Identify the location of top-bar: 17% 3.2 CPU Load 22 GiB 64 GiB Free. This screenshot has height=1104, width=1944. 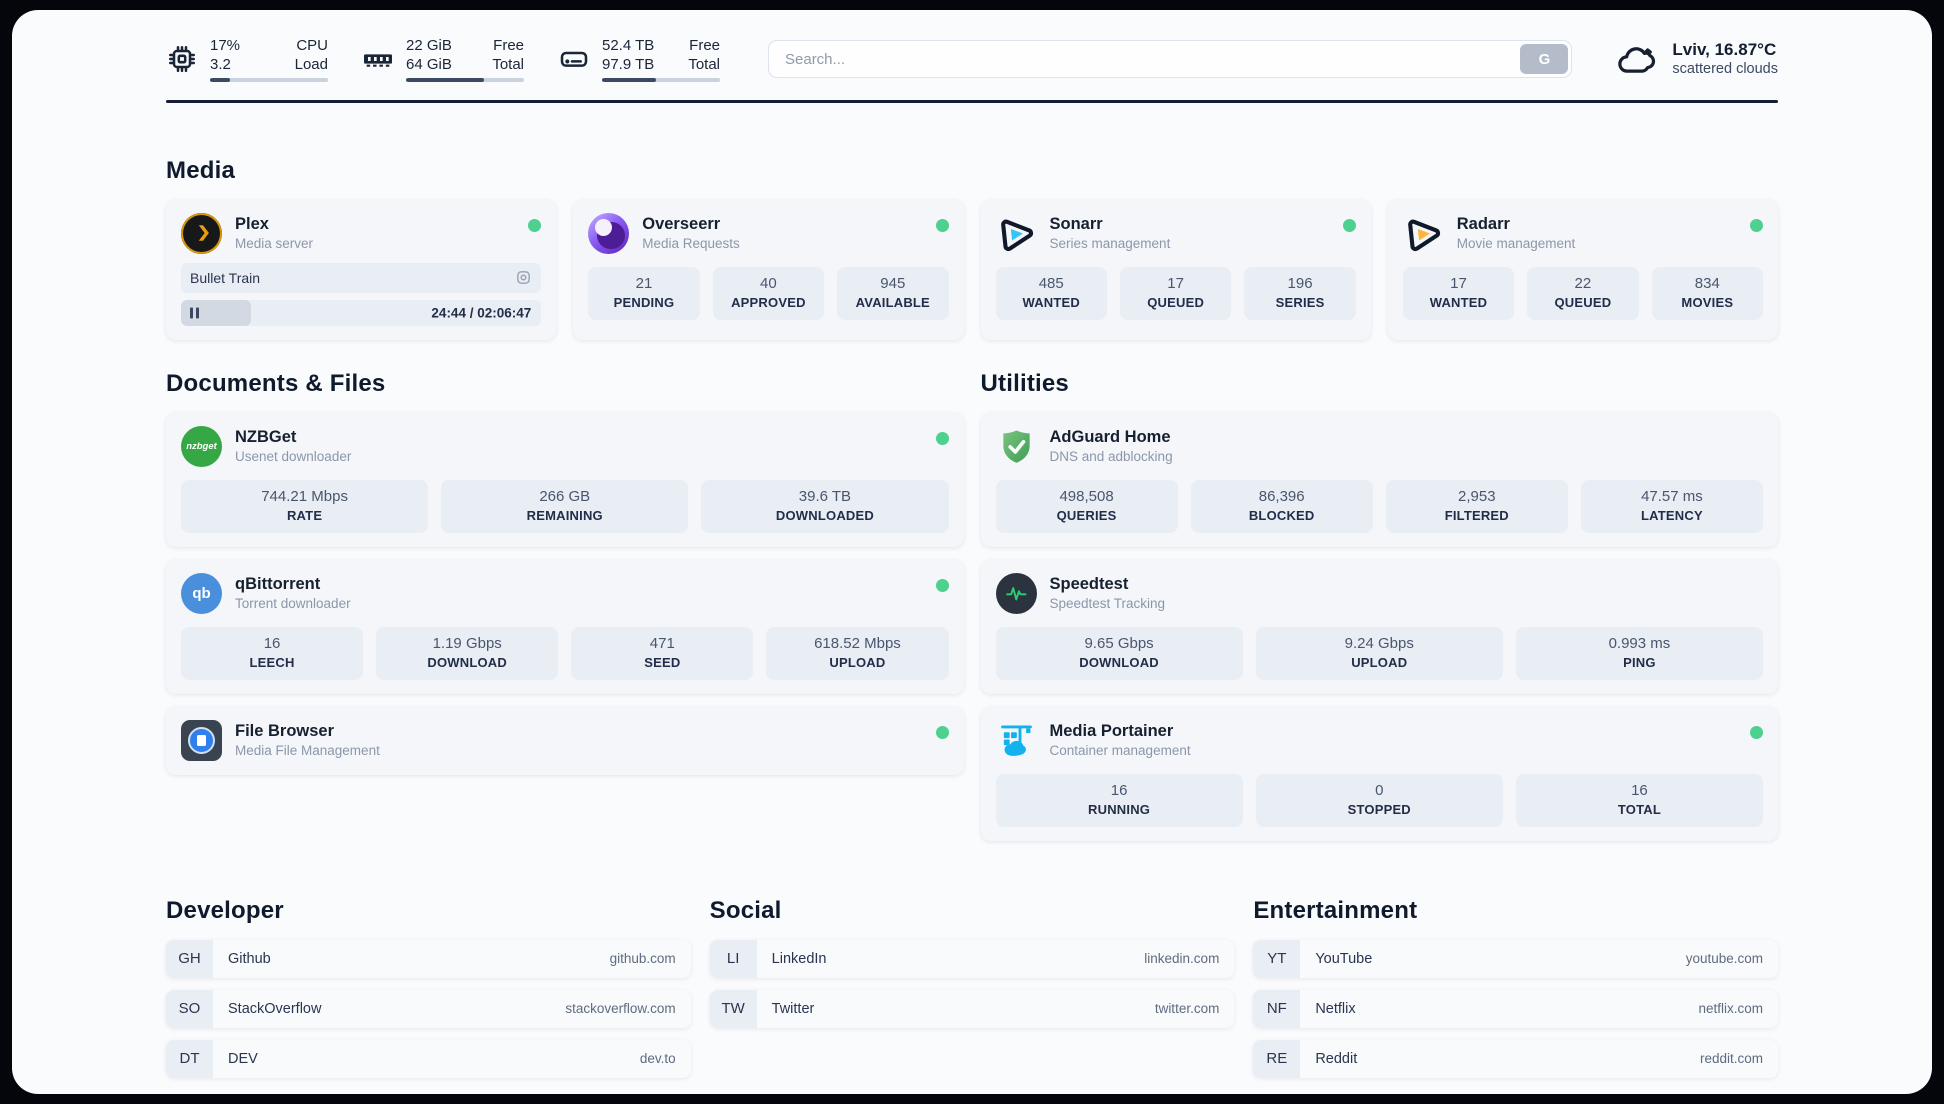
(972, 59).